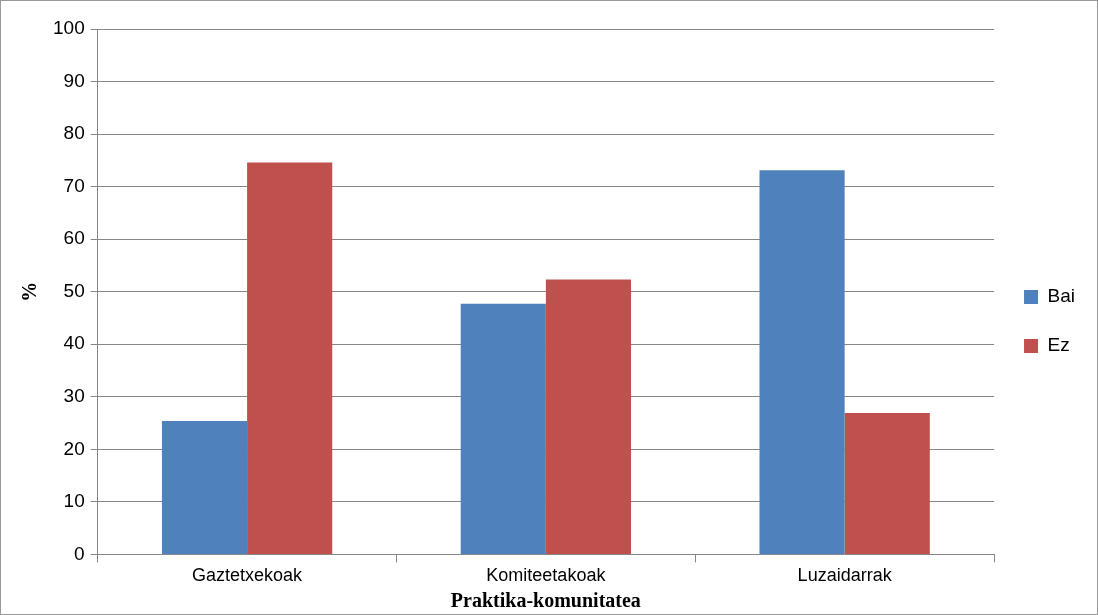 The width and height of the screenshot is (1098, 615). I want to click on x-tick-label: Gaztetxekoak, so click(248, 575).